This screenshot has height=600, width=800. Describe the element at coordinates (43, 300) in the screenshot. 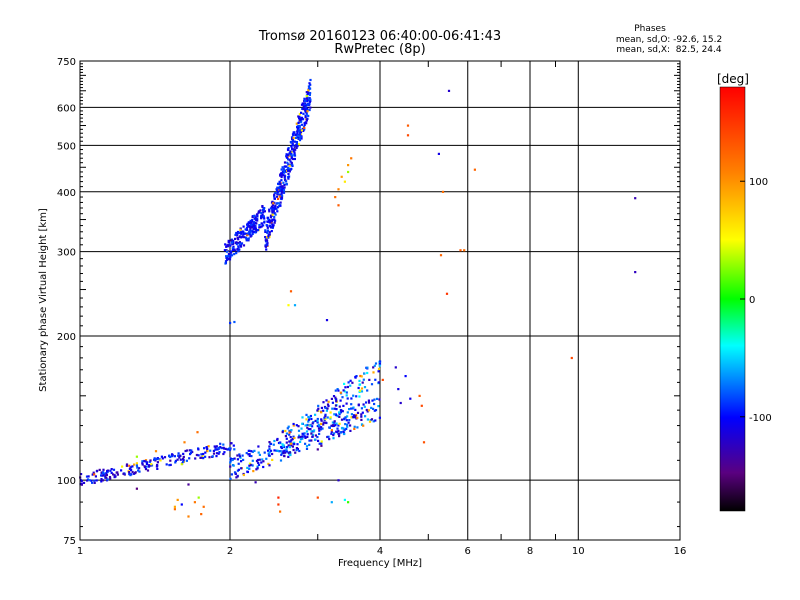

I see `y-axis-label: Stationary phase Virtual Height [km]` at that location.